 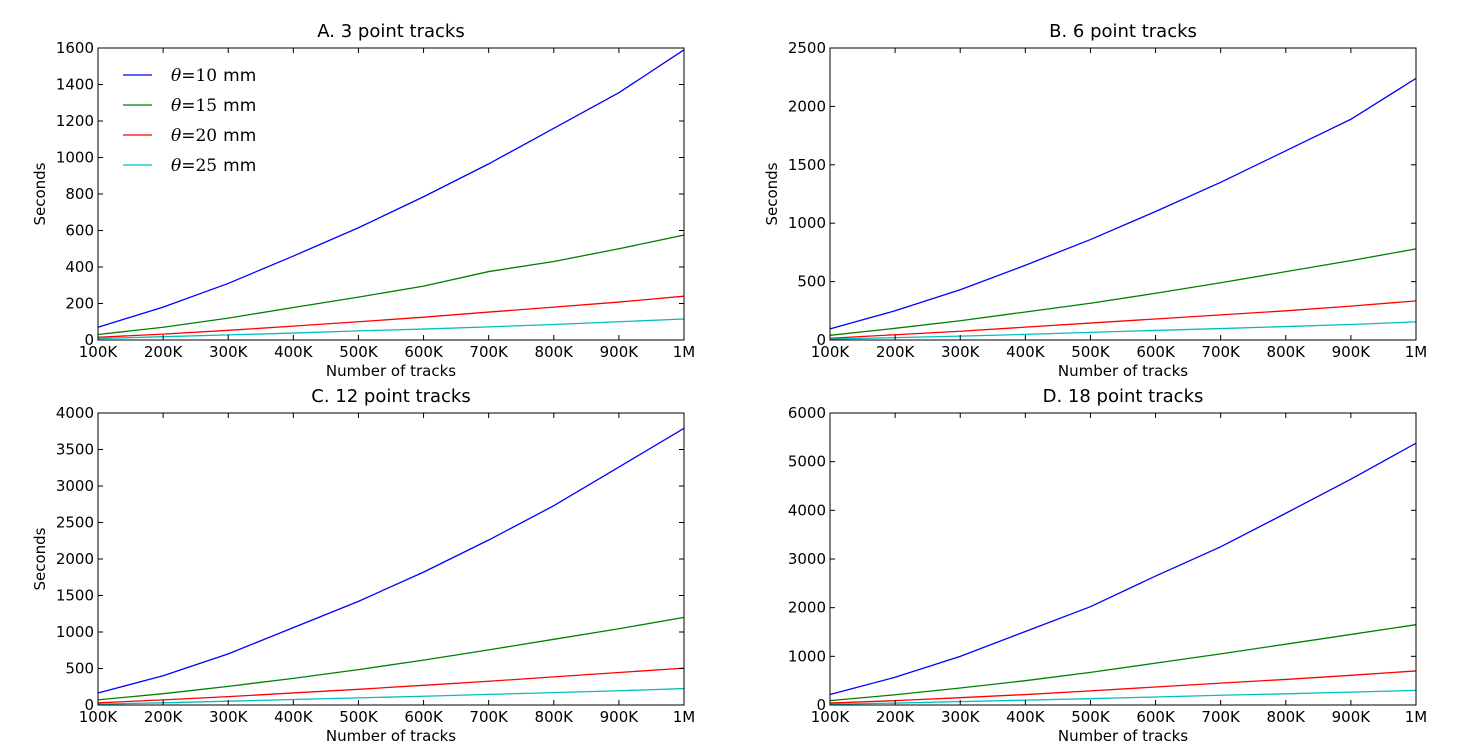 What do you see at coordinates (75, 85) in the screenshot?
I see `y-tick-label: 1400` at bounding box center [75, 85].